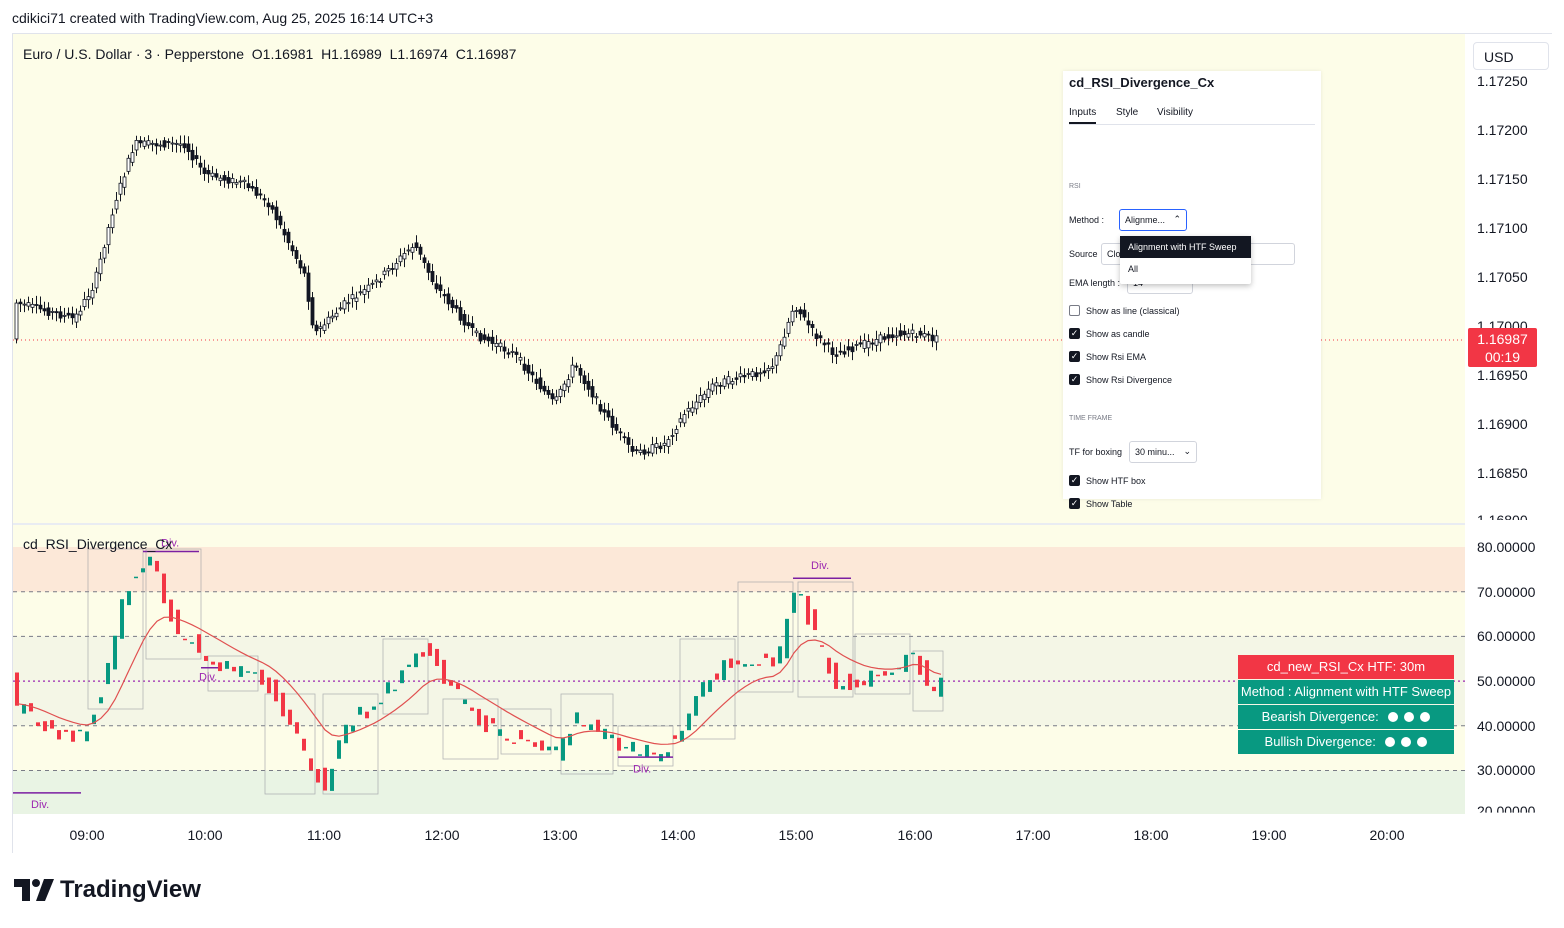 This screenshot has width=1564, height=928. Describe the element at coordinates (107, 890) in the screenshot. I see `tradingview-logo: TradingView` at that location.